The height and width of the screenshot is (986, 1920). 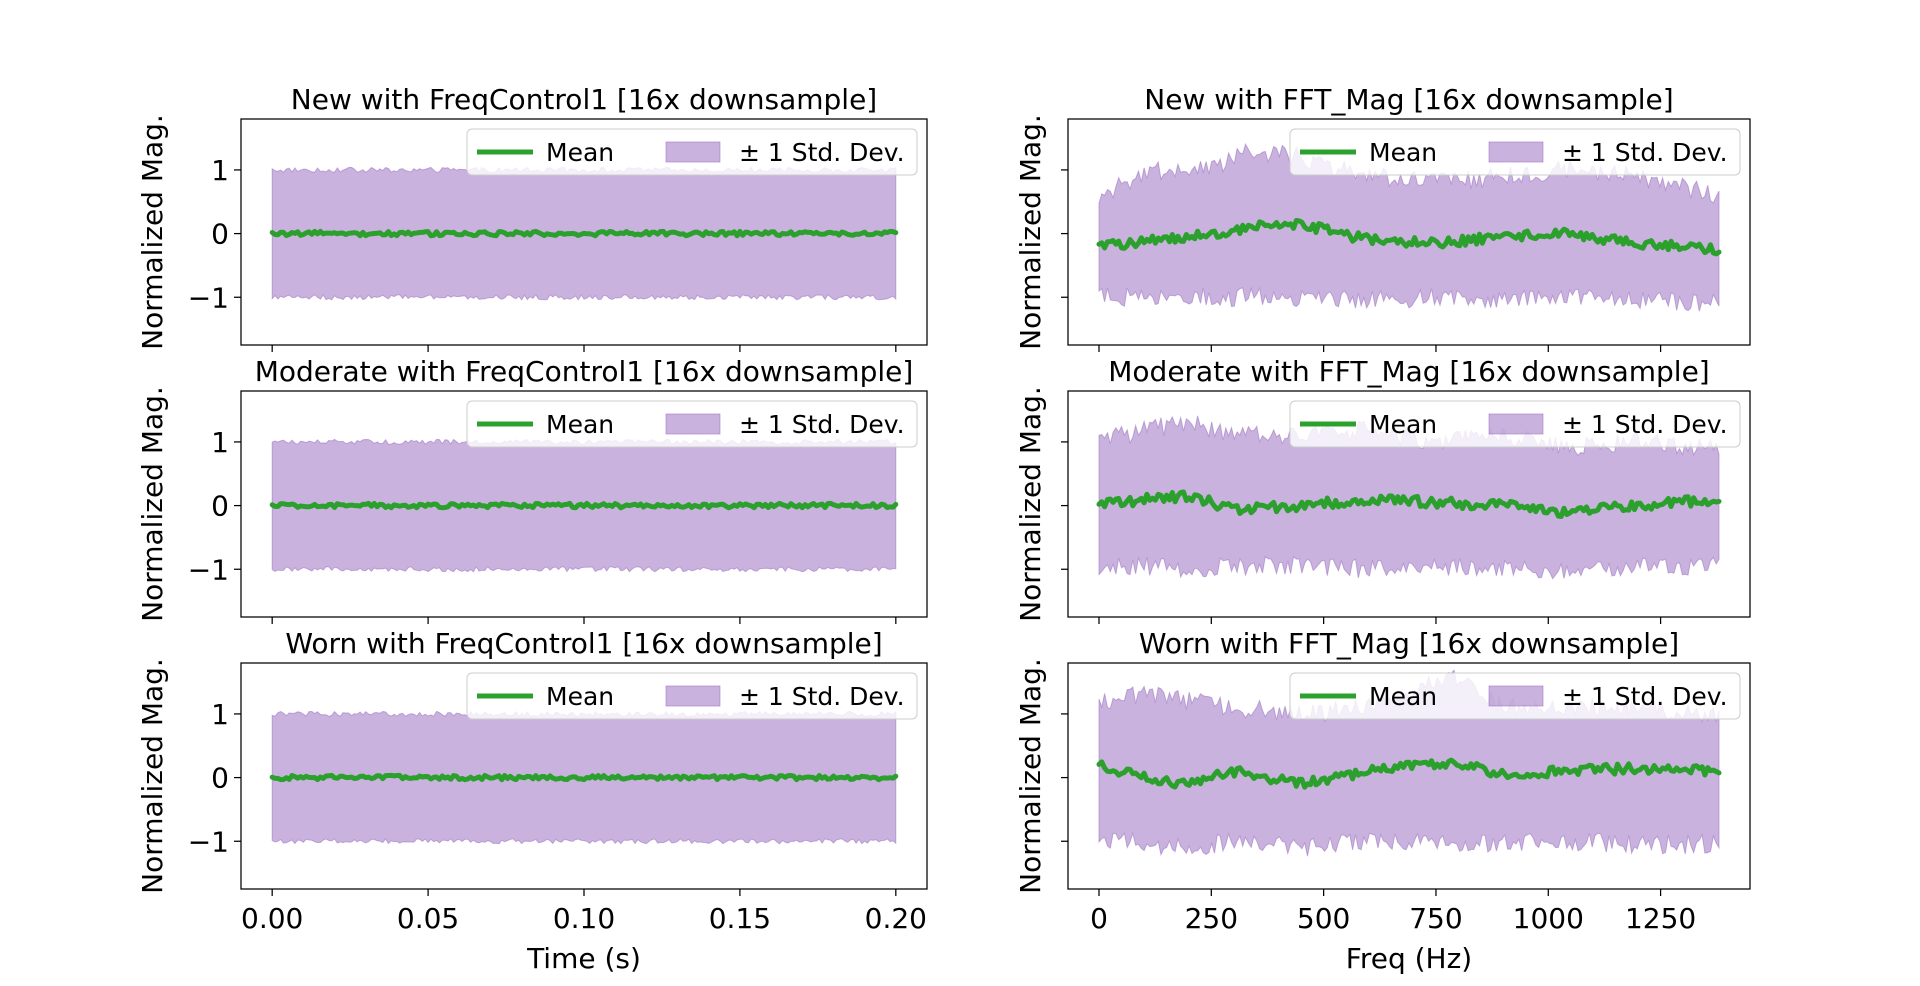 What do you see at coordinates (1211, 918) in the screenshot?
I see `x-tick-label: 250` at bounding box center [1211, 918].